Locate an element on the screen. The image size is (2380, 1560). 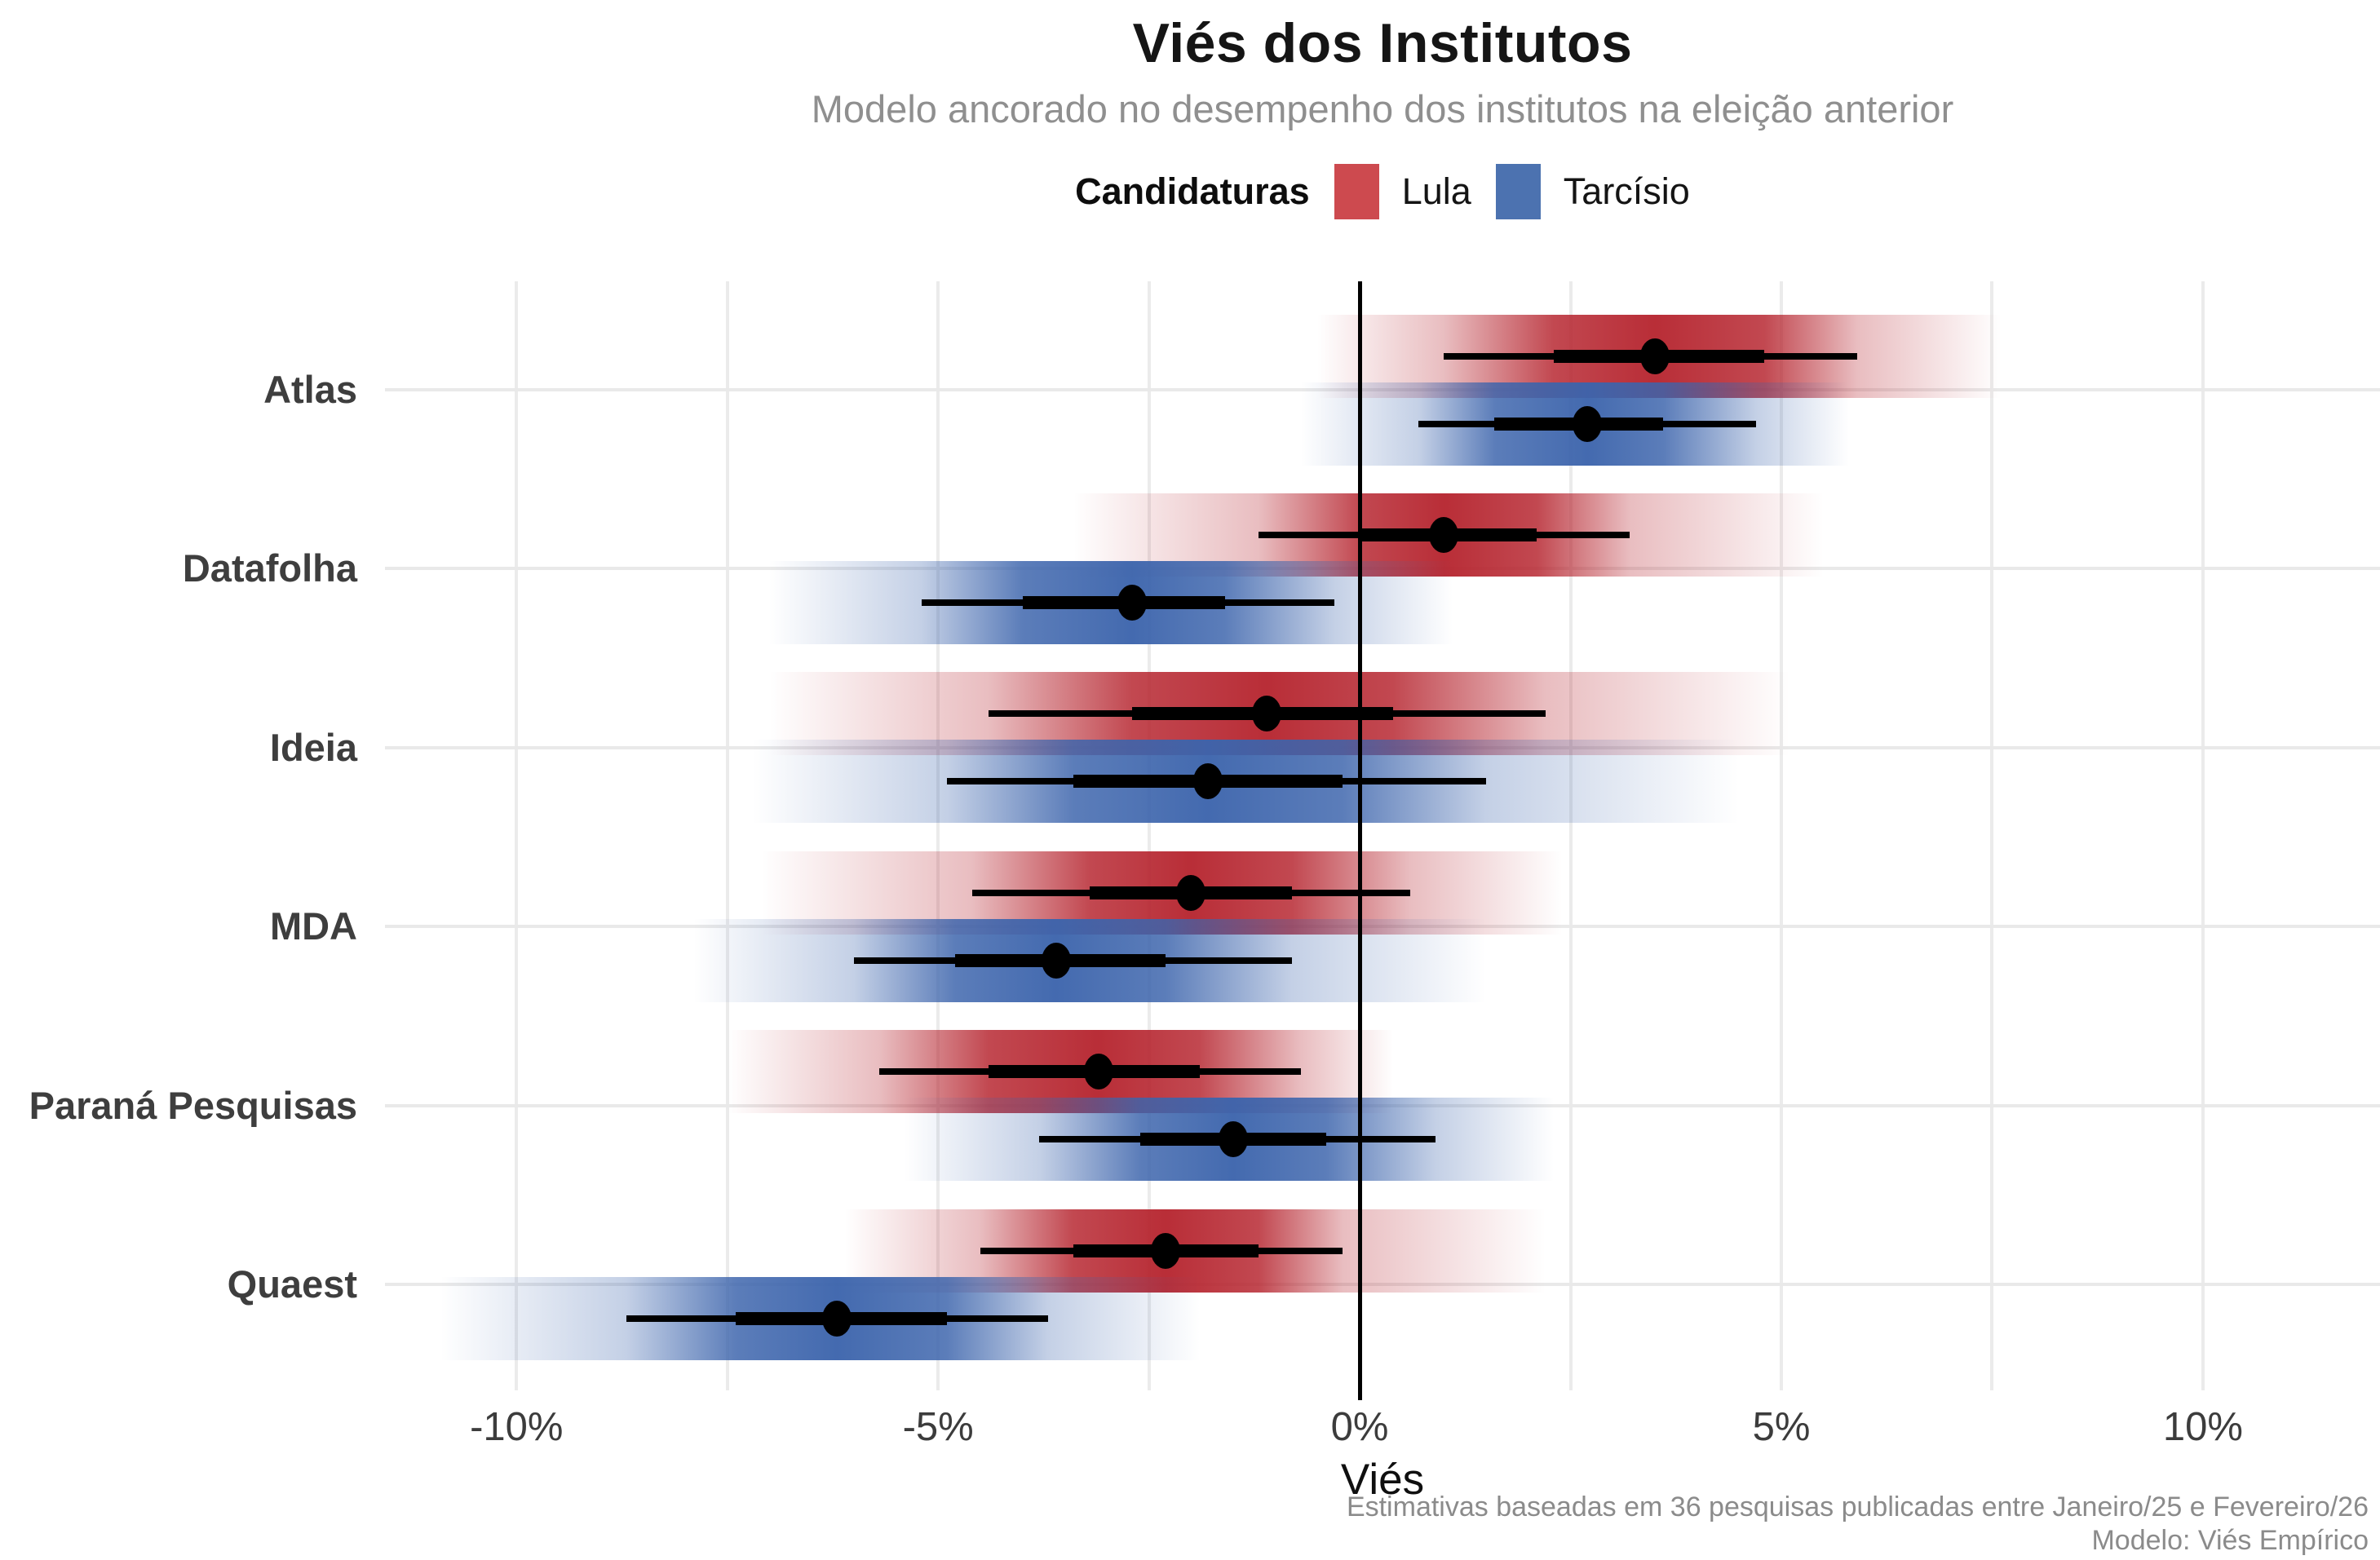
legend-entry-lula: Lula is located at coordinates (1403, 191).